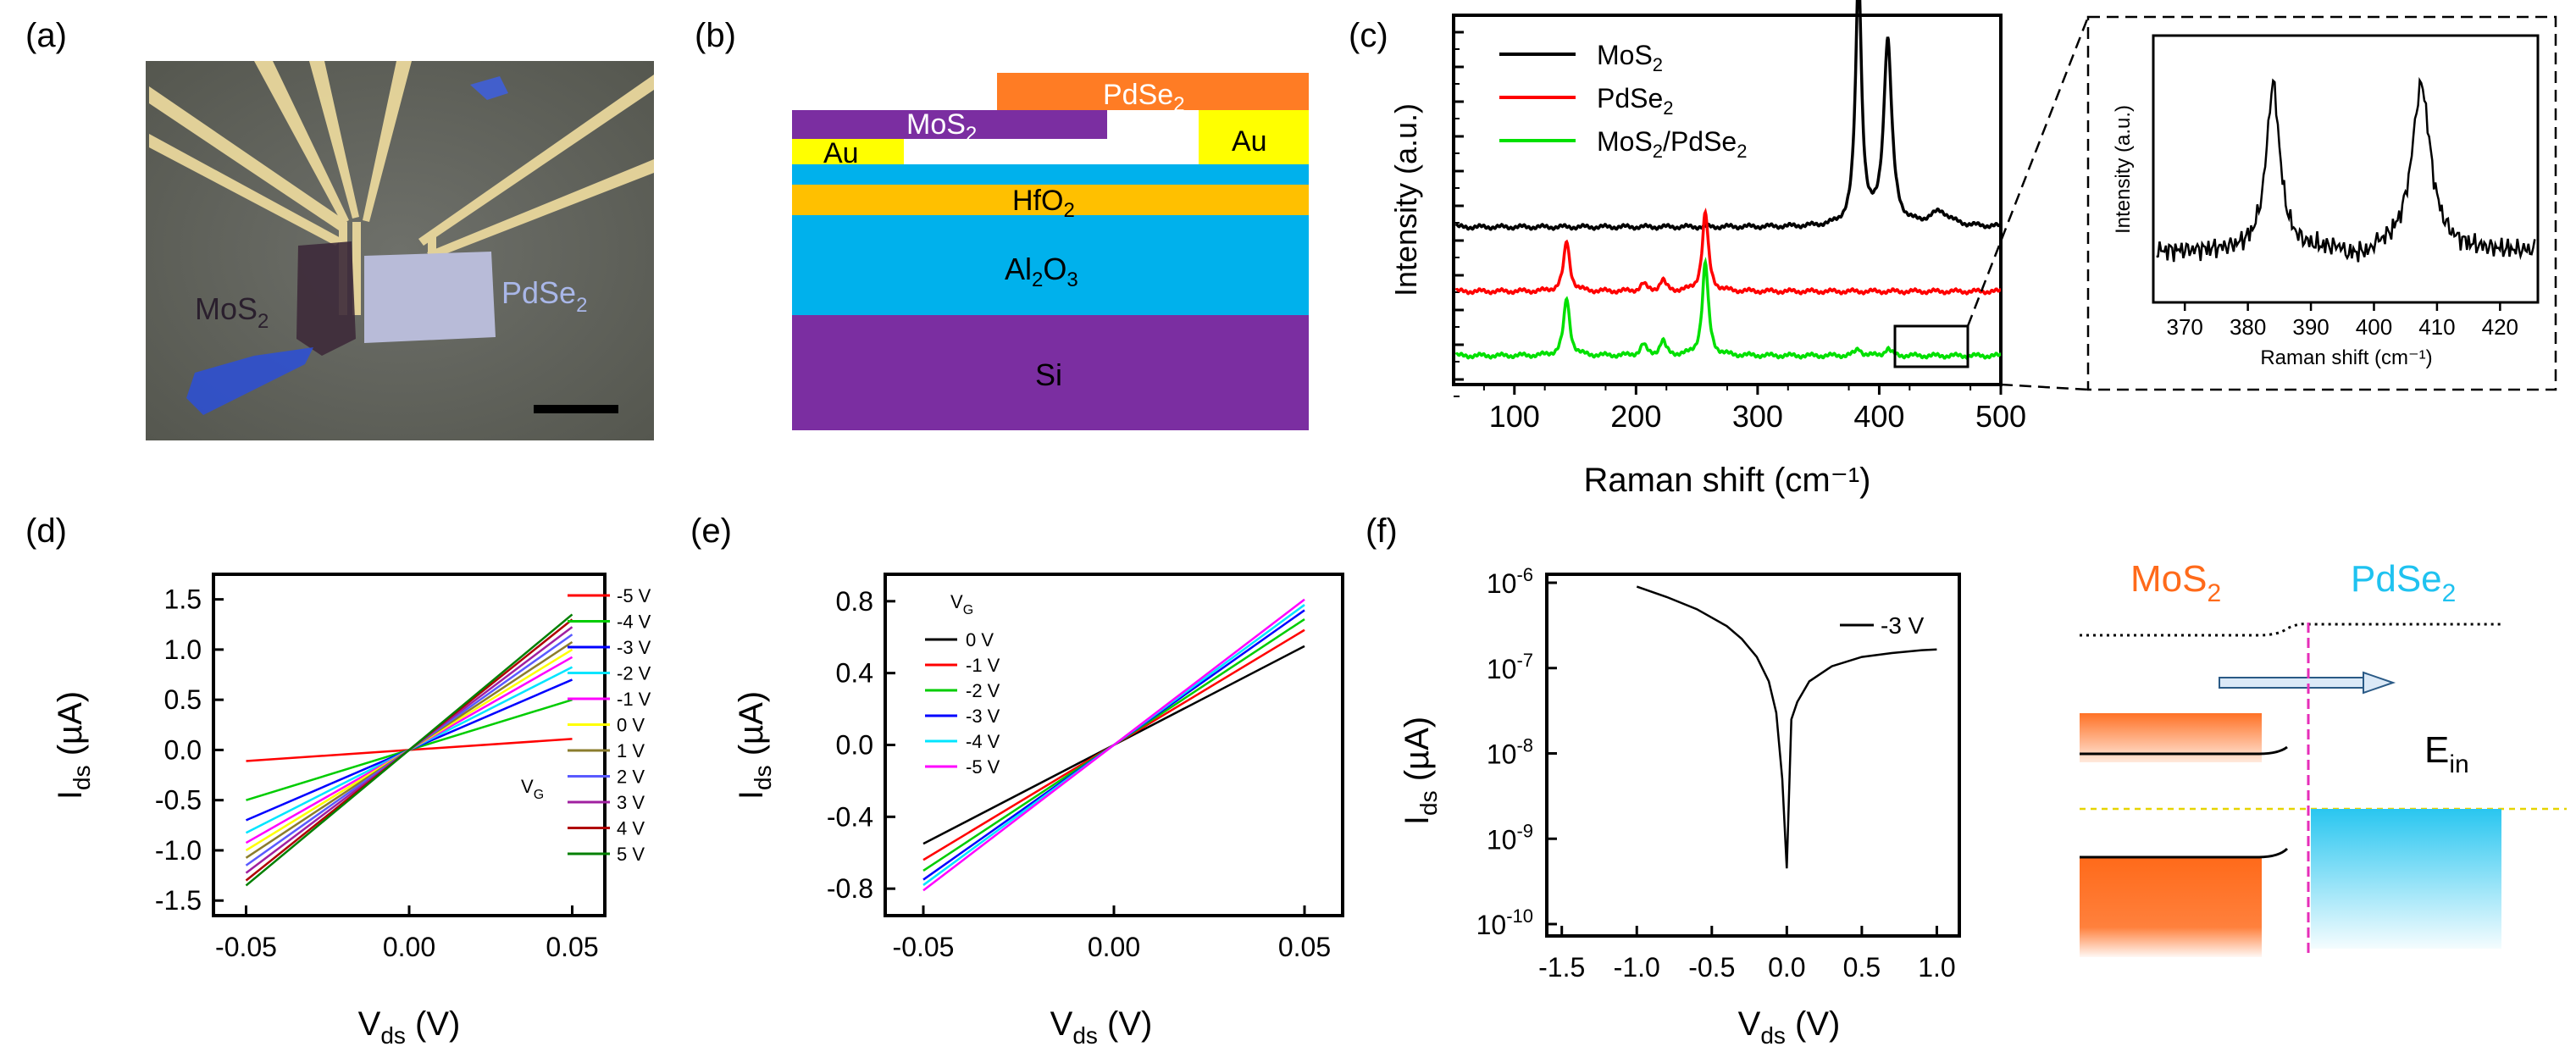 The width and height of the screenshot is (2576, 1063). I want to click on pdse2-band, so click(2406, 879).